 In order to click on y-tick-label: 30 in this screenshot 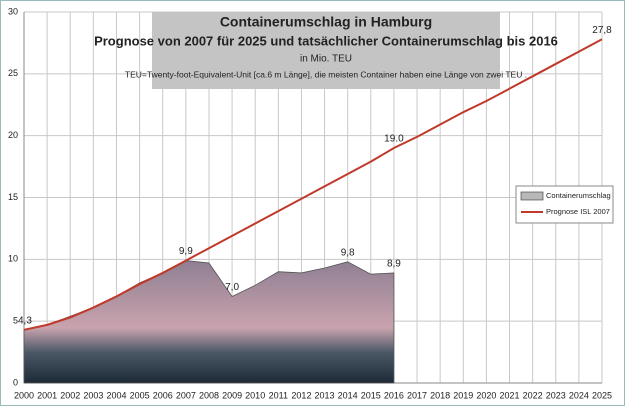, I will do `click(13, 11)`.